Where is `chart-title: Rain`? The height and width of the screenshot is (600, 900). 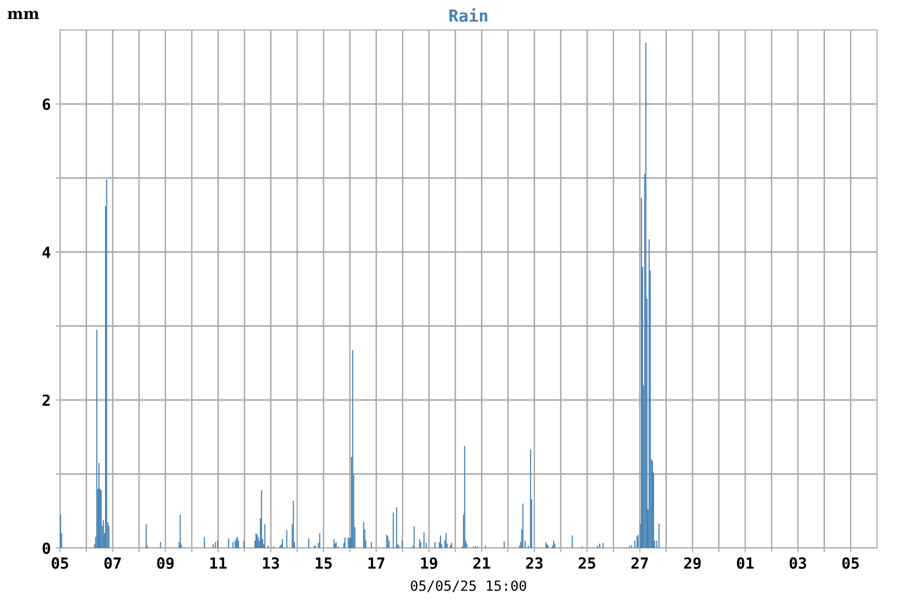 chart-title: Rain is located at coordinates (469, 15).